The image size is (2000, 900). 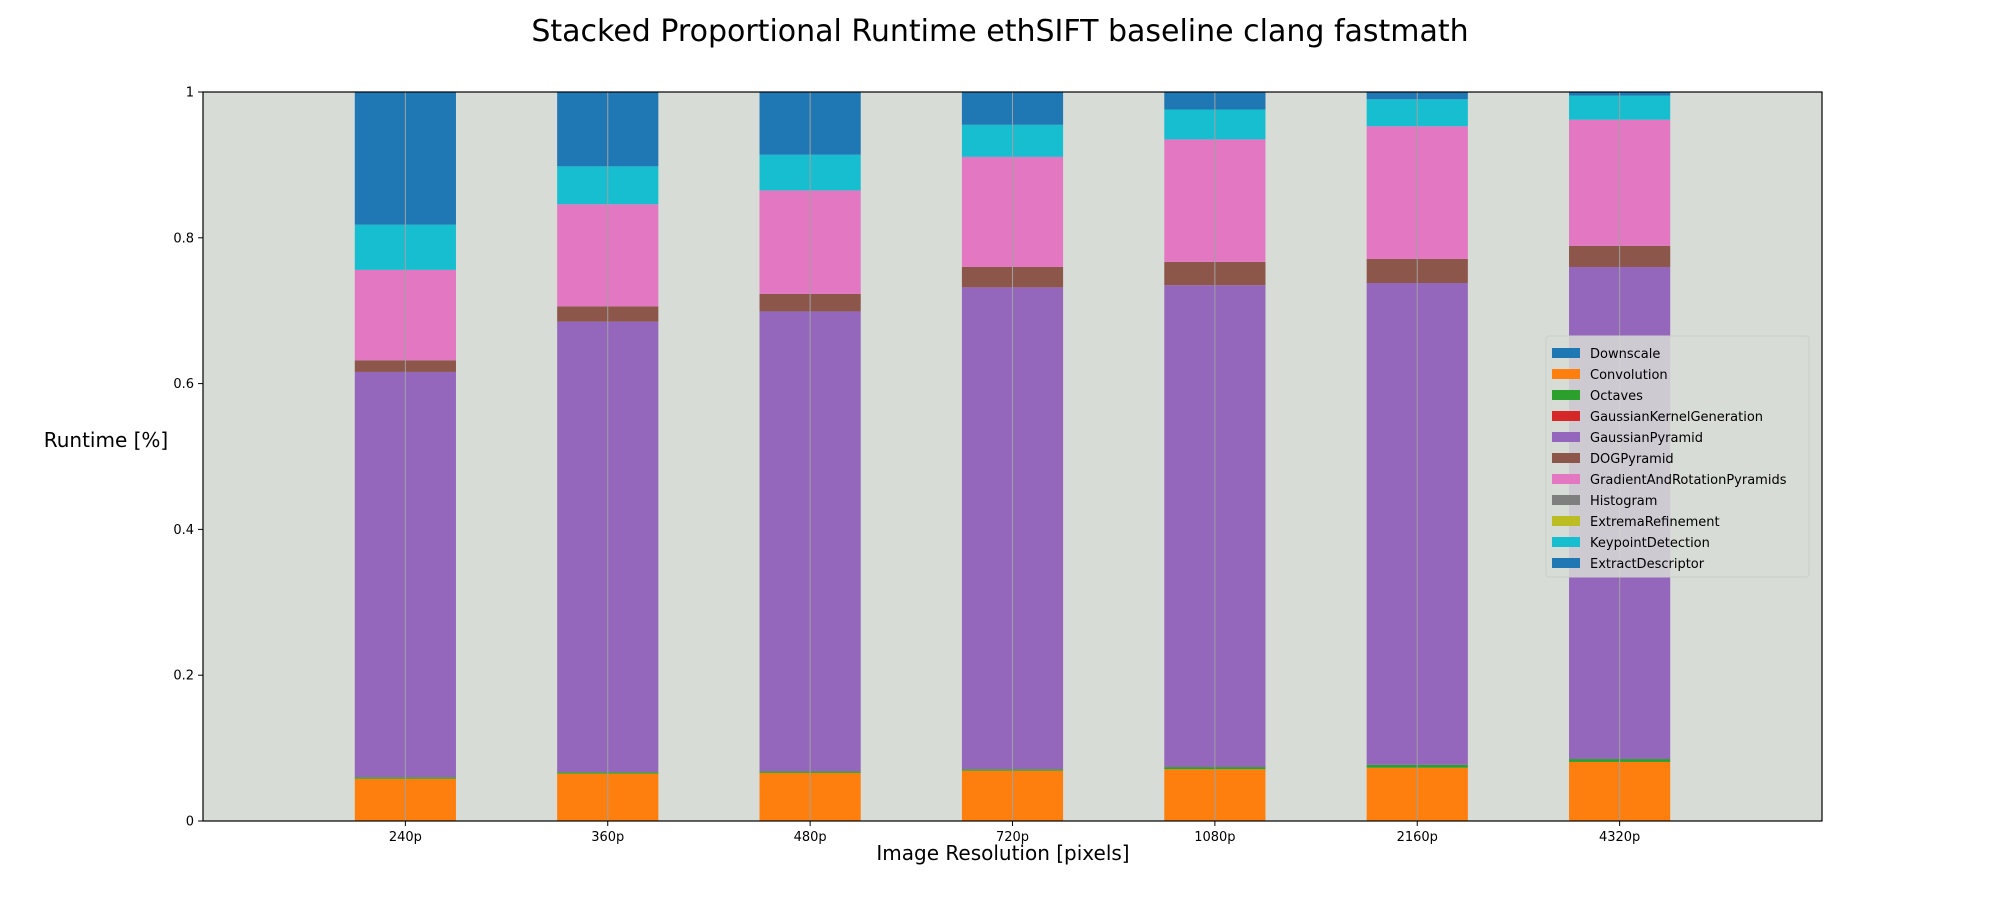 What do you see at coordinates (1625, 354) in the screenshot?
I see `legend-label-Downscale: Downscale` at bounding box center [1625, 354].